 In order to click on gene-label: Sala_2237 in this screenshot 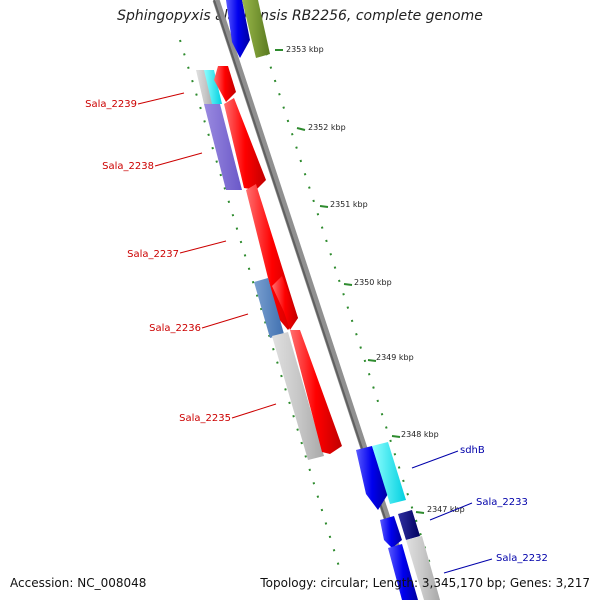, I will do `click(153, 254)`.